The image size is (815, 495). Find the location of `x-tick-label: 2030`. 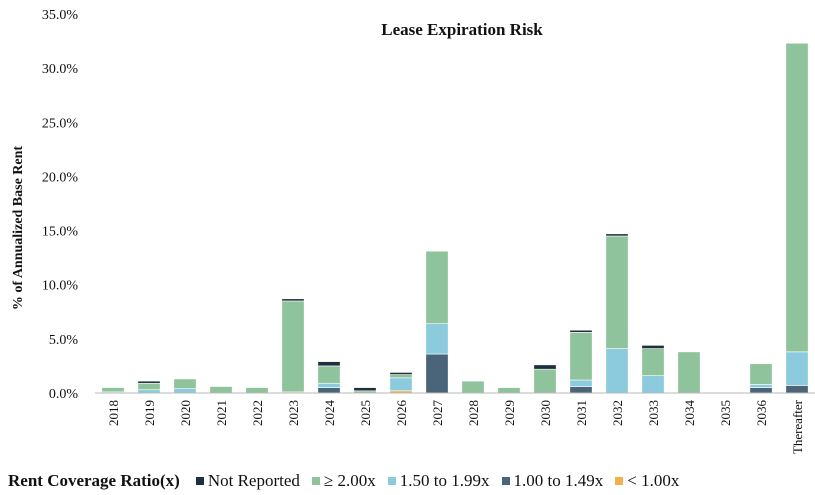

x-tick-label: 2030 is located at coordinates (545, 413).